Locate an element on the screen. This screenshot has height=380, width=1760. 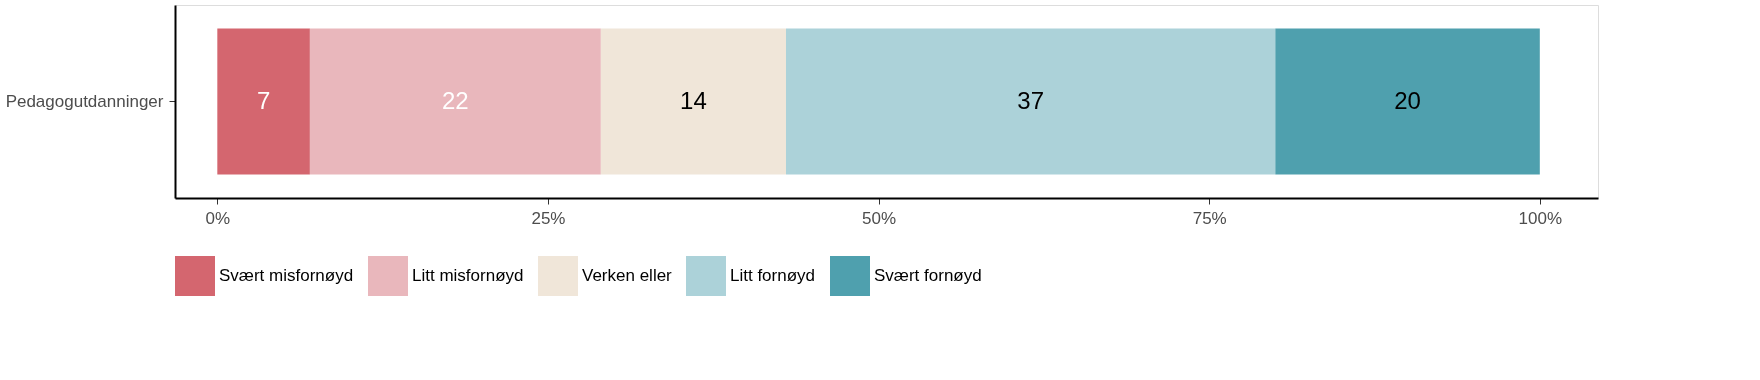
x-tick-label: 0% is located at coordinates (218, 218).